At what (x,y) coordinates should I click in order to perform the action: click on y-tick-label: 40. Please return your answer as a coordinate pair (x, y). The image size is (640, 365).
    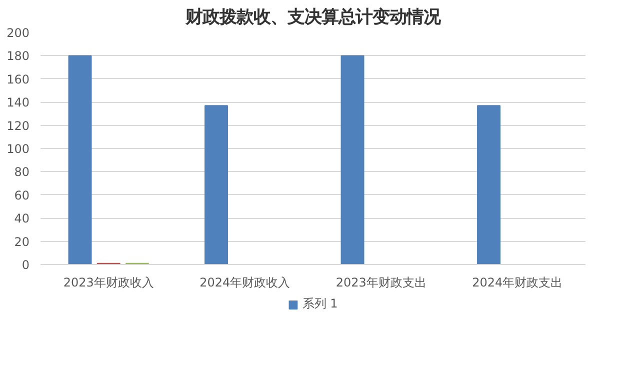
    Looking at the image, I should click on (22, 219).